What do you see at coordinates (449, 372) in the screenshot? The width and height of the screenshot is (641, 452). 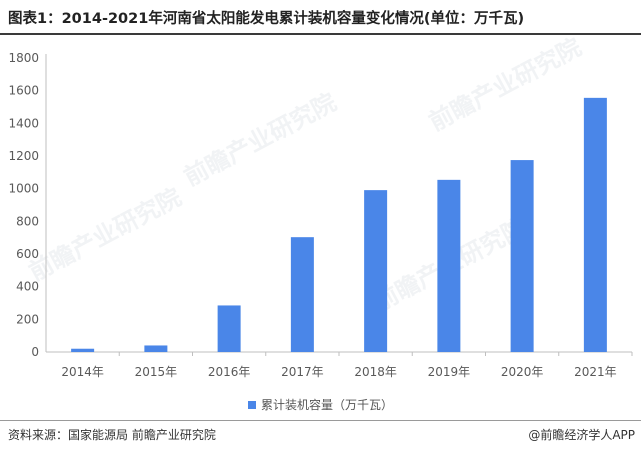 I see `x-tick-label: 2019年` at bounding box center [449, 372].